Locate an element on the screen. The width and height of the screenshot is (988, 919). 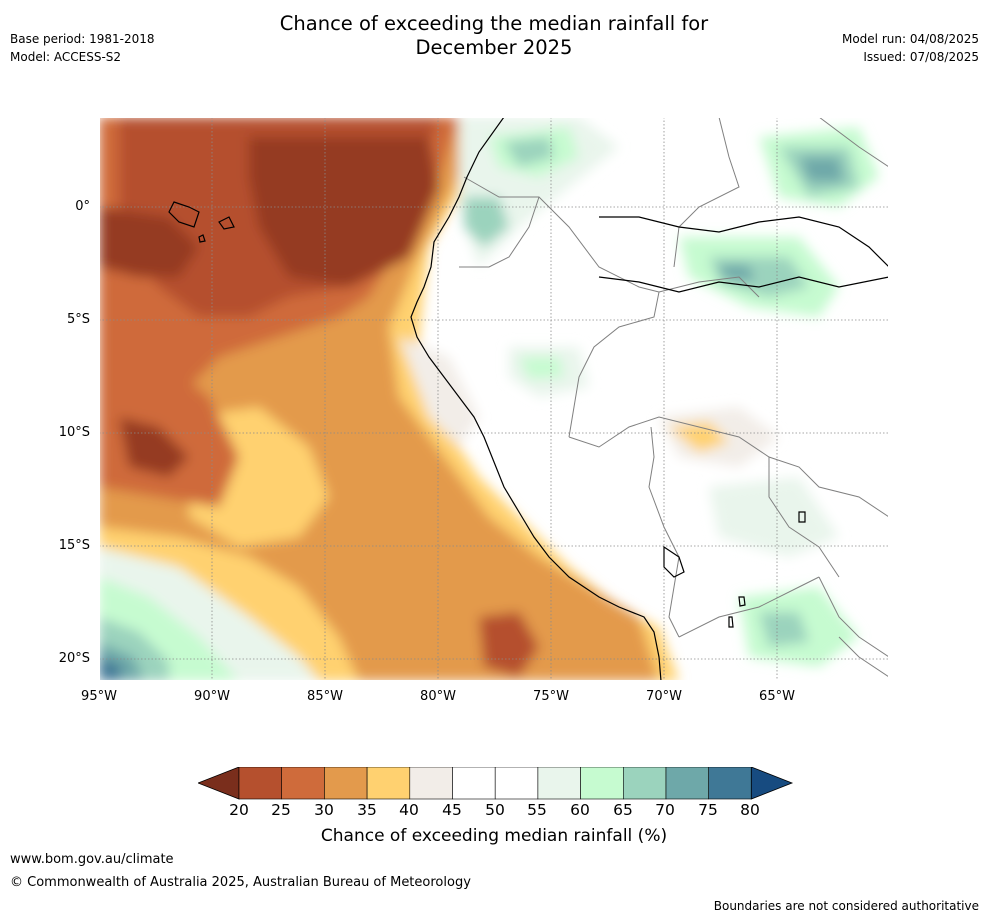
model-run-label: Model run: 04/08/2025 is located at coordinates (910, 39).